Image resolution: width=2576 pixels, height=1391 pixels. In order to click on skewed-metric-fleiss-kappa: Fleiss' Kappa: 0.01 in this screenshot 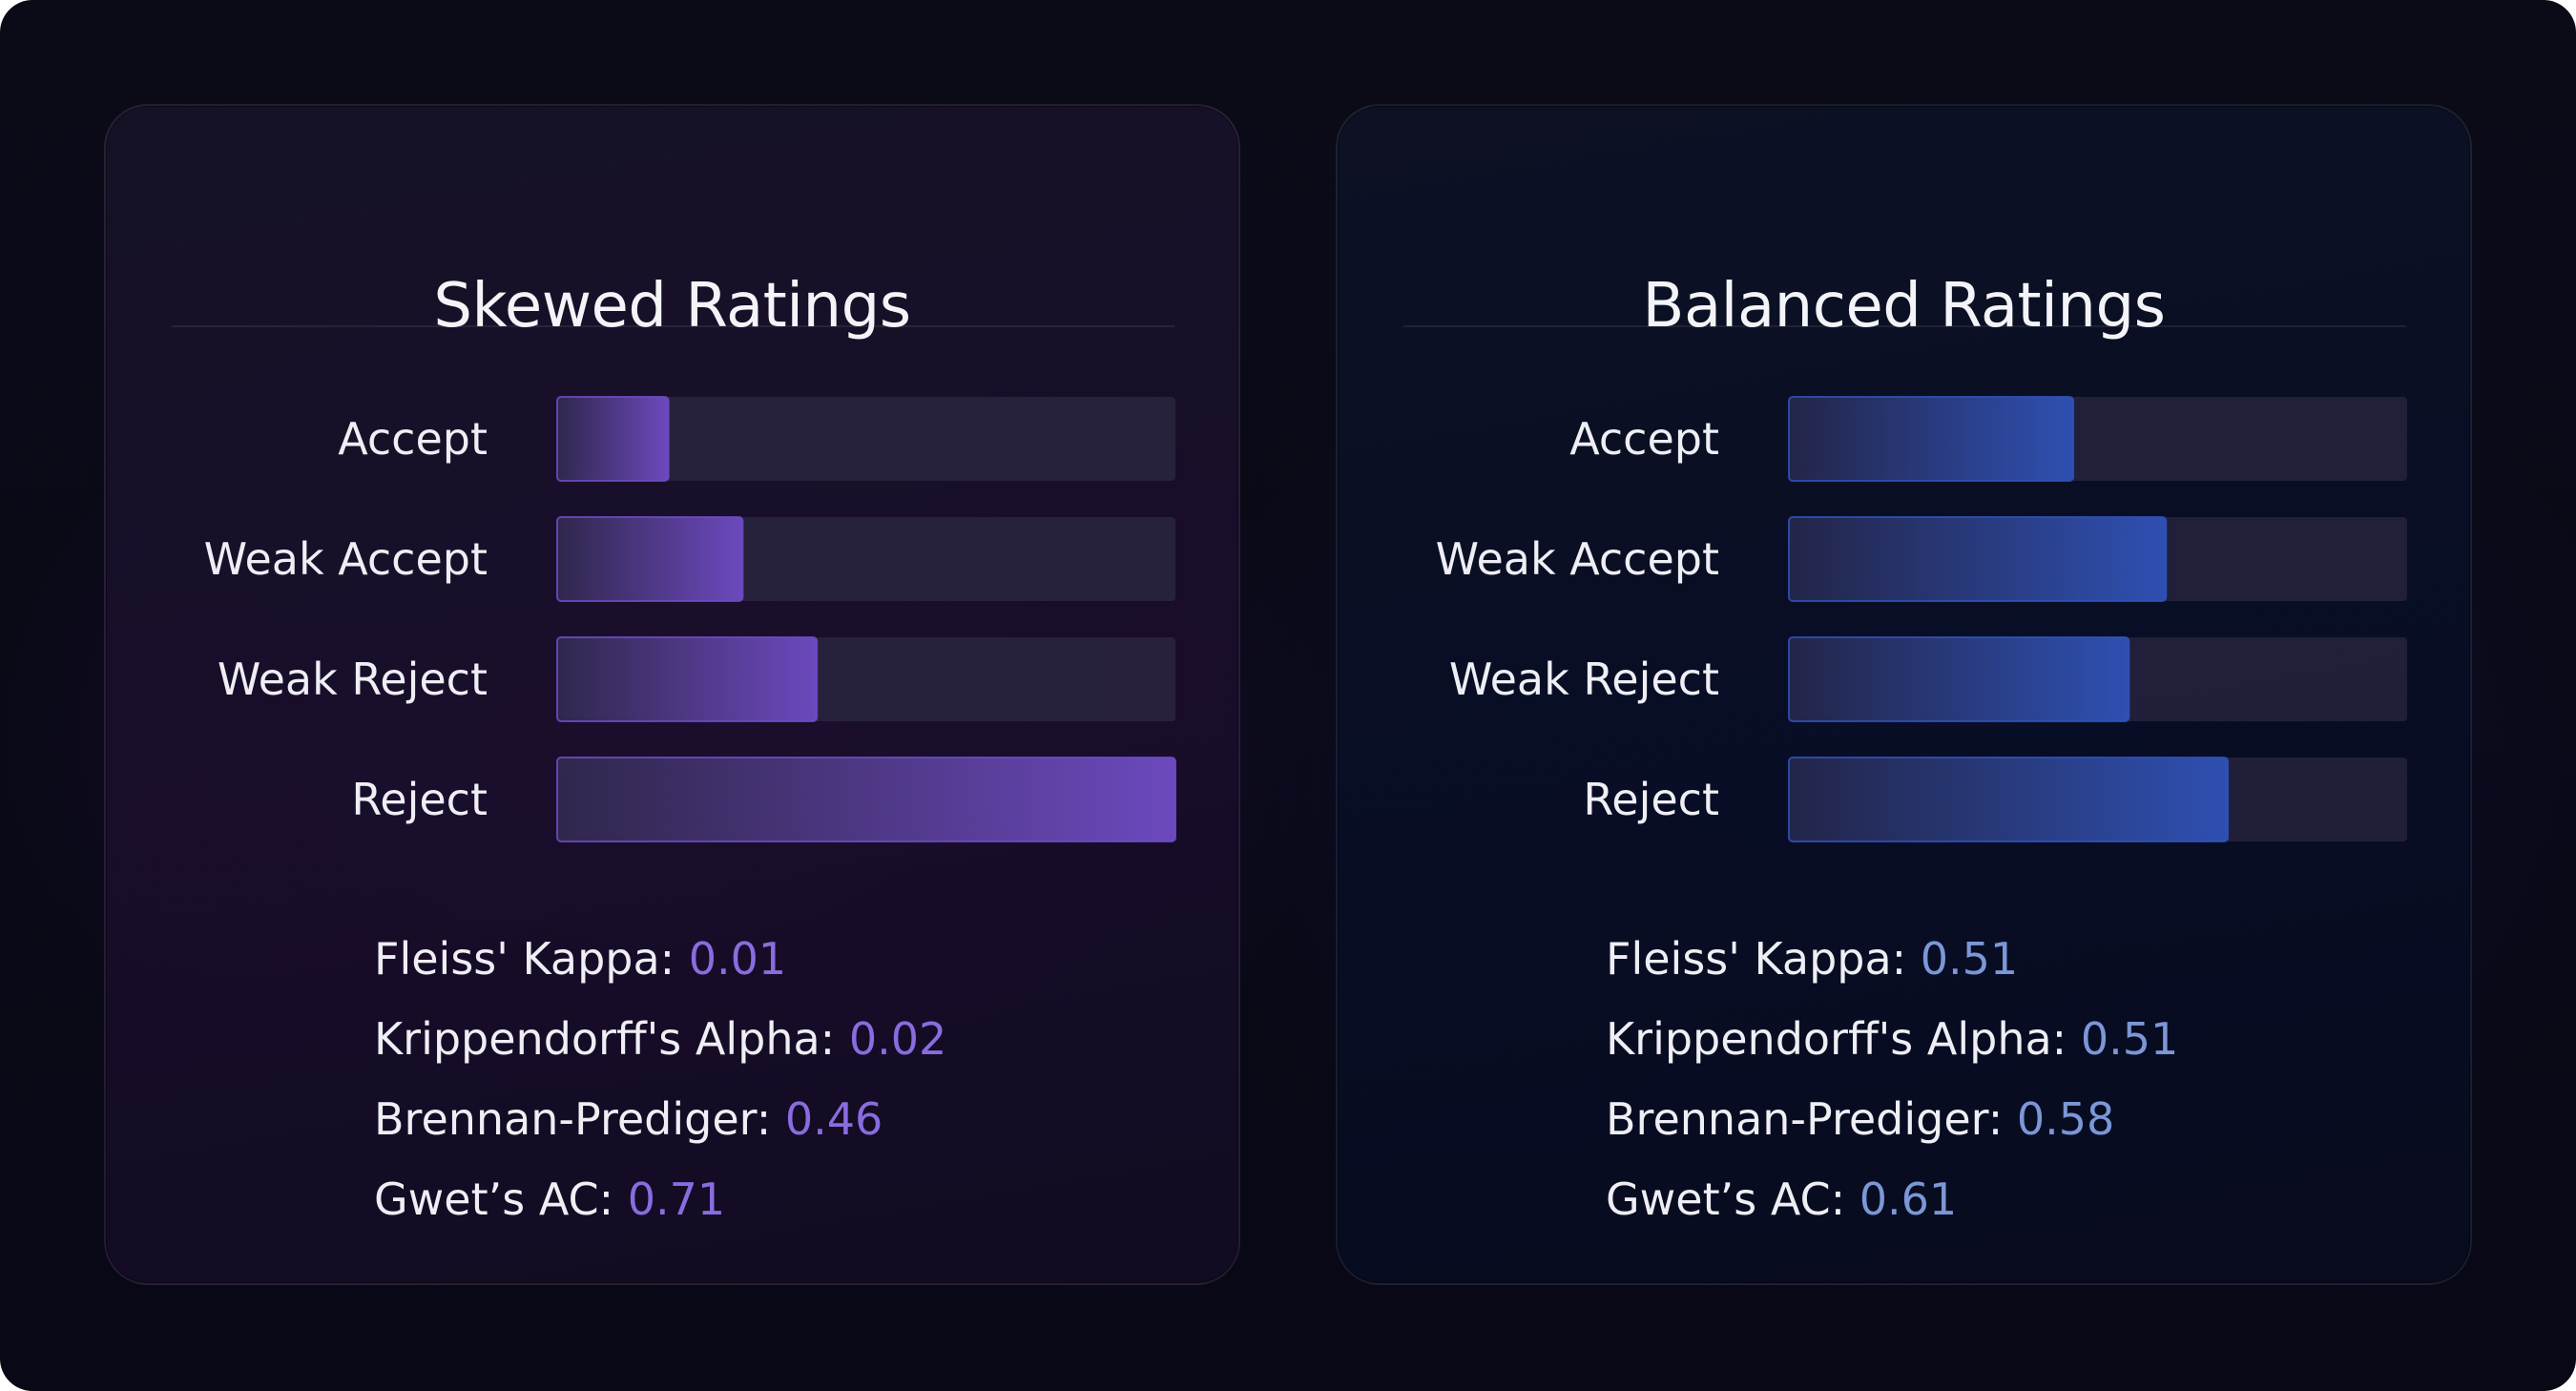, I will do `click(794, 959)`.